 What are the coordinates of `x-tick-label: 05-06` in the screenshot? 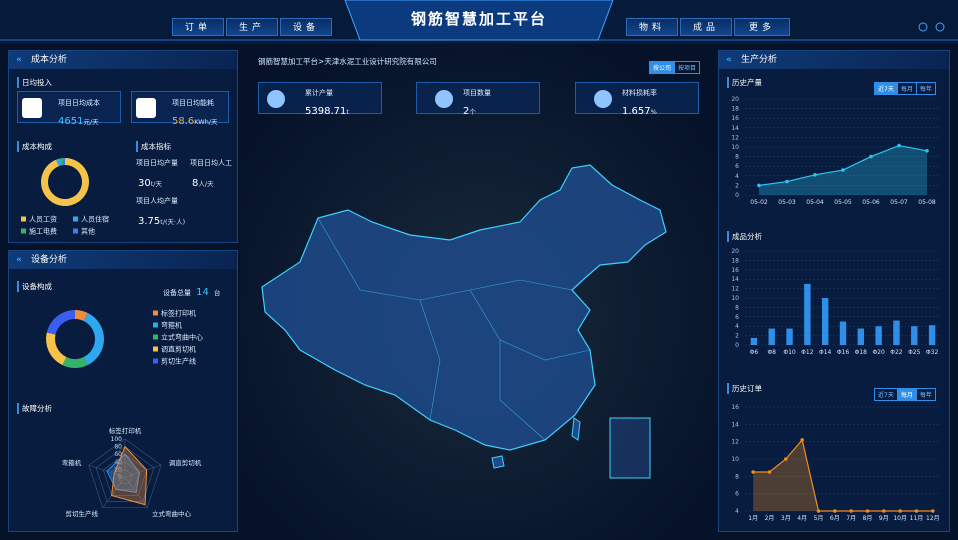 It's located at (871, 202).